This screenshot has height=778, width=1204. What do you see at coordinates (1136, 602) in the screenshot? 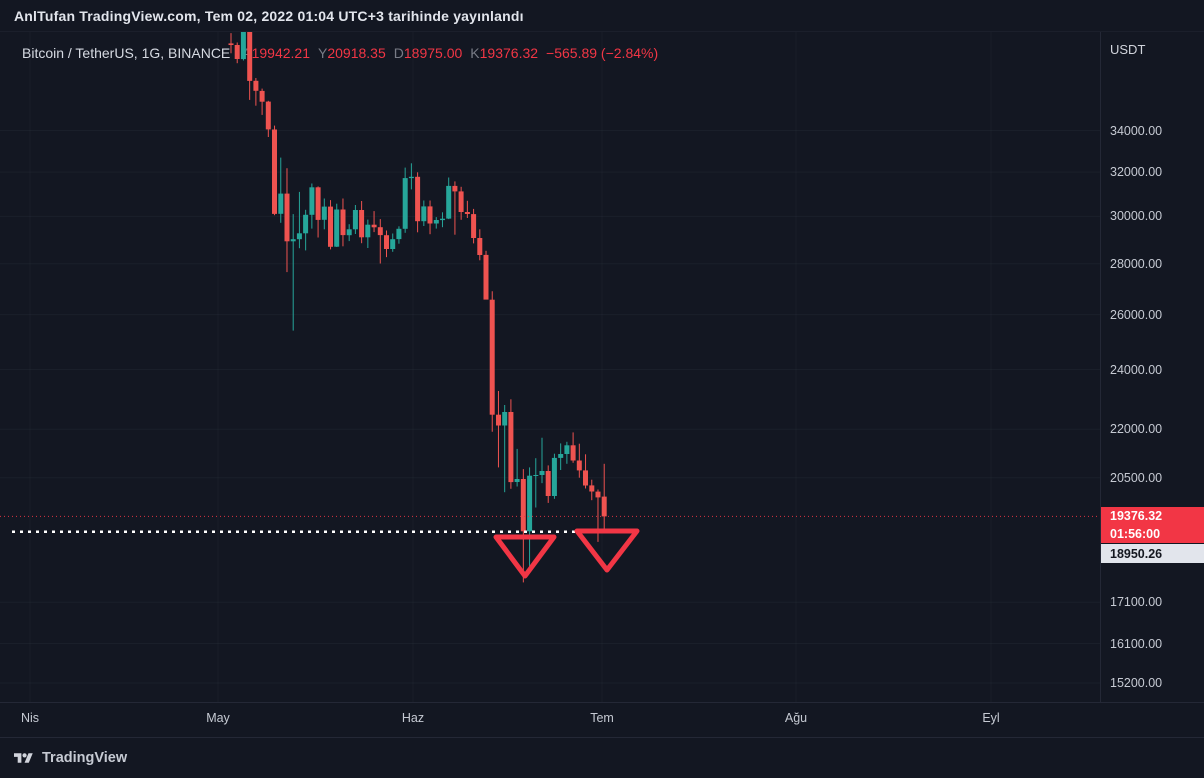
I see `price-tick-label: 17100.00` at bounding box center [1136, 602].